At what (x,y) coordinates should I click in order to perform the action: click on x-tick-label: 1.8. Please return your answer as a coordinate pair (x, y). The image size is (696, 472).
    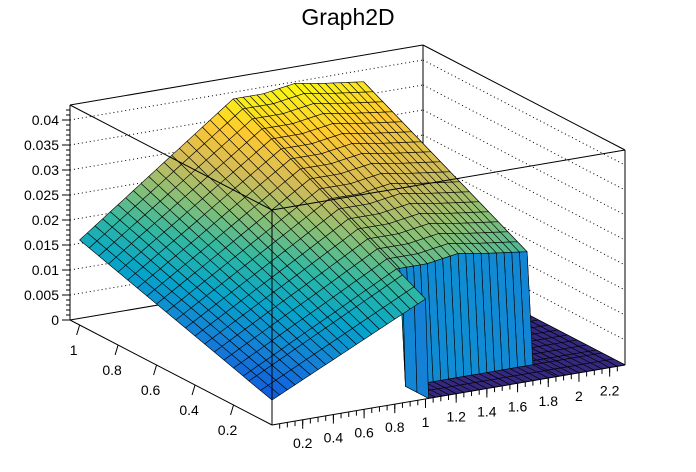
    Looking at the image, I should click on (549, 401).